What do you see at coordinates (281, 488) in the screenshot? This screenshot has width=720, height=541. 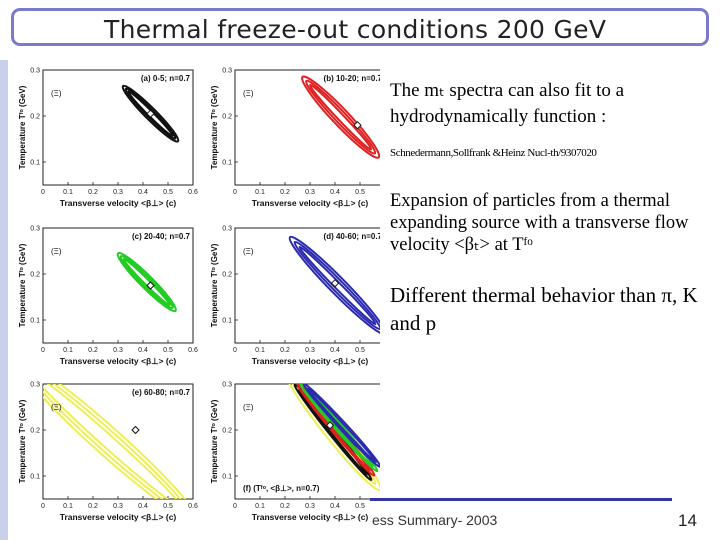 I see `panel-label: (f) (Tᶠᵒ, <β⊥>, n=0.7)` at bounding box center [281, 488].